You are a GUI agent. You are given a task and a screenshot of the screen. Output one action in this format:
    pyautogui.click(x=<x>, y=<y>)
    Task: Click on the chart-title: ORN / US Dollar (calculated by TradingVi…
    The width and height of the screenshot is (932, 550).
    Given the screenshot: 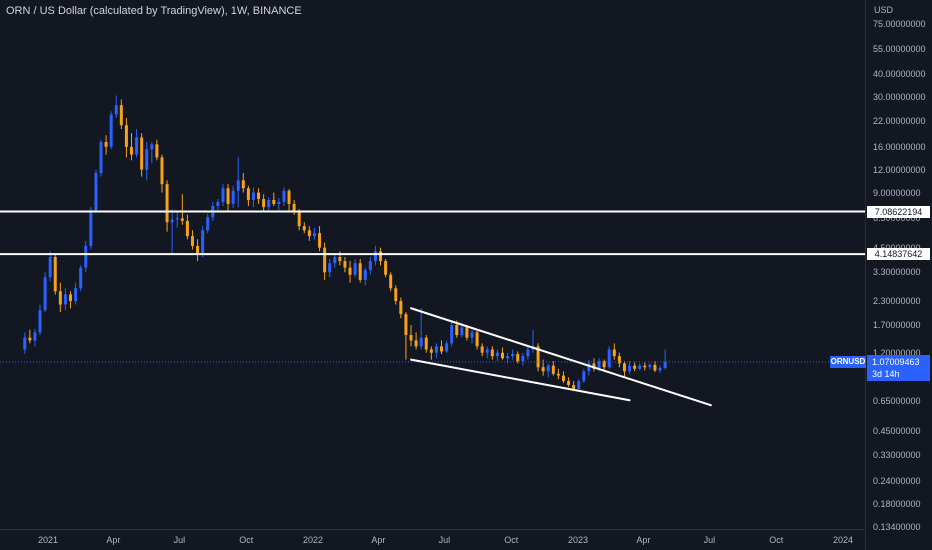 What is the action you would take?
    pyautogui.click(x=154, y=11)
    